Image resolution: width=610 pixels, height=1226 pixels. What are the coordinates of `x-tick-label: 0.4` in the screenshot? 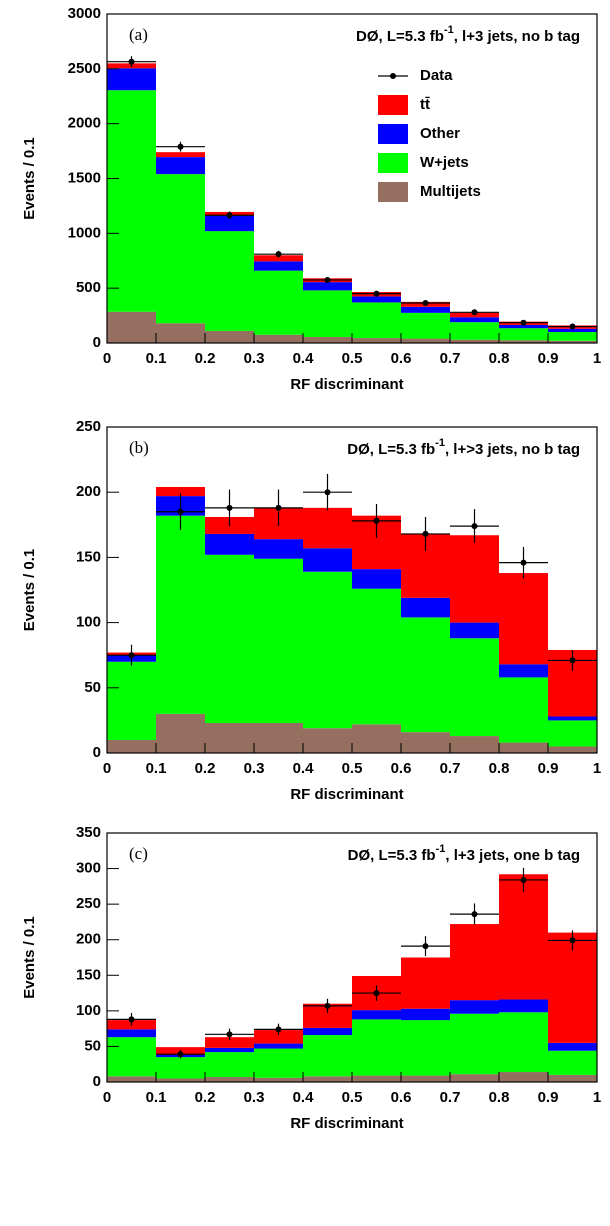 It's located at (304, 768).